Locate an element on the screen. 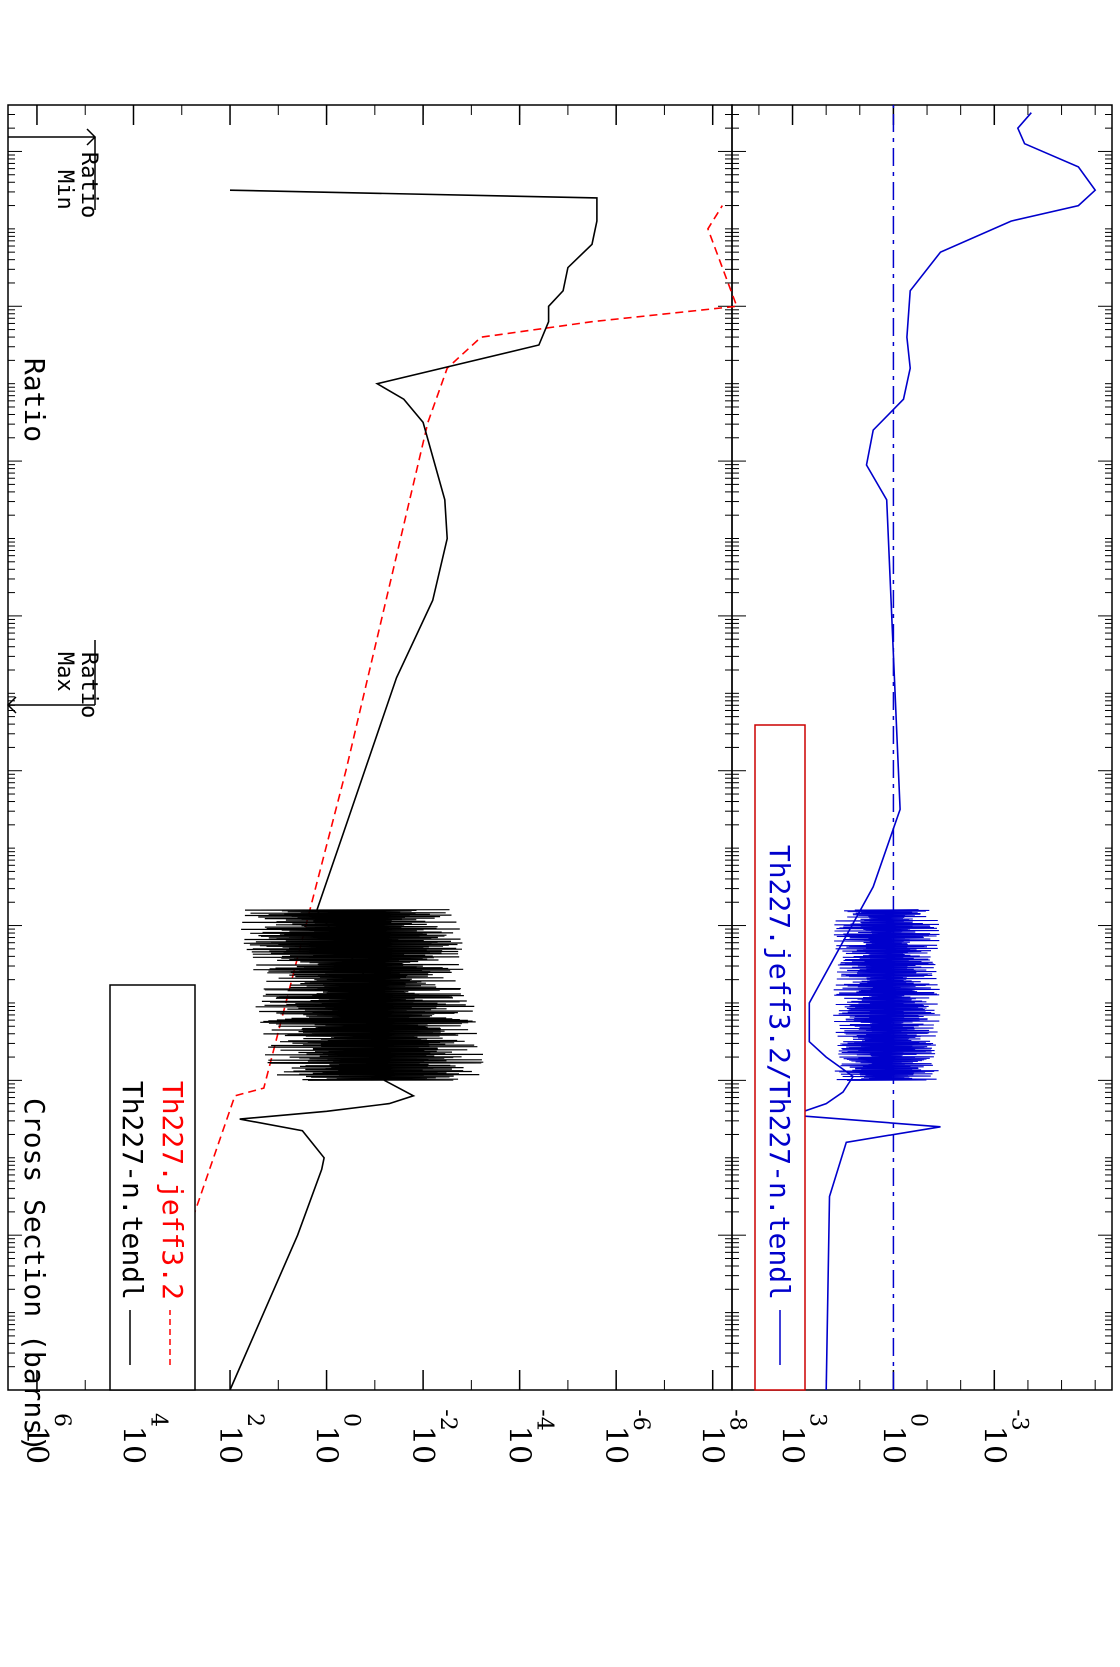 The width and height of the screenshot is (1120, 1667). ratio-tick-label-exponent: -3 is located at coordinates (1018, 1419).